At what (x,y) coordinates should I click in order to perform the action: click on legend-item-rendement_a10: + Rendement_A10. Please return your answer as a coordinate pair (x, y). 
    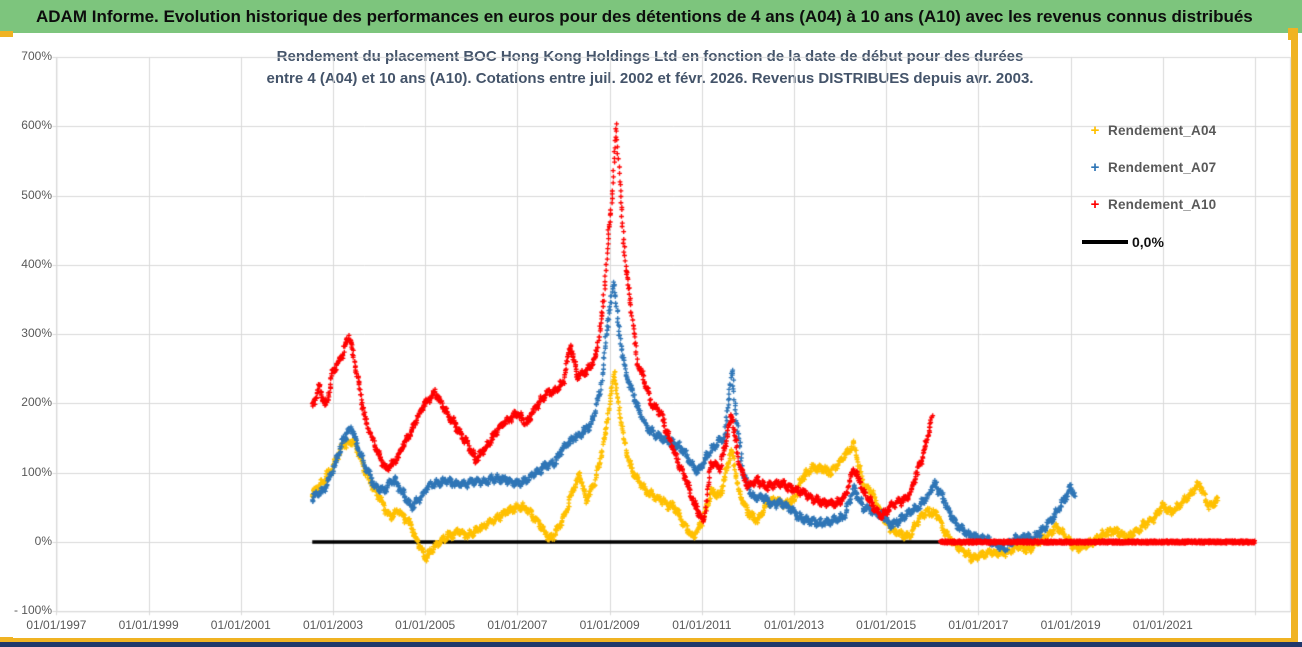
    Looking at the image, I should click on (1182, 204).